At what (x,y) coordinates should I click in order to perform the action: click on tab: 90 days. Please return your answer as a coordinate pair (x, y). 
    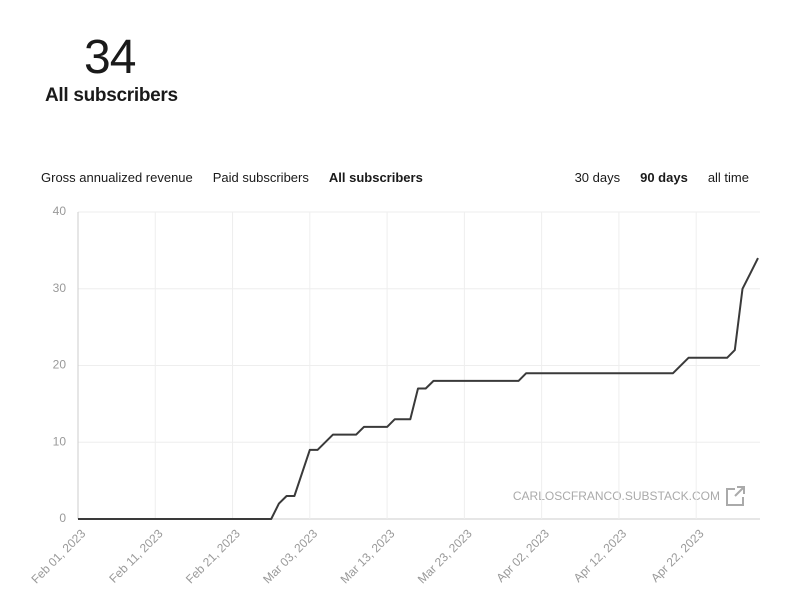
    Looking at the image, I should click on (664, 177).